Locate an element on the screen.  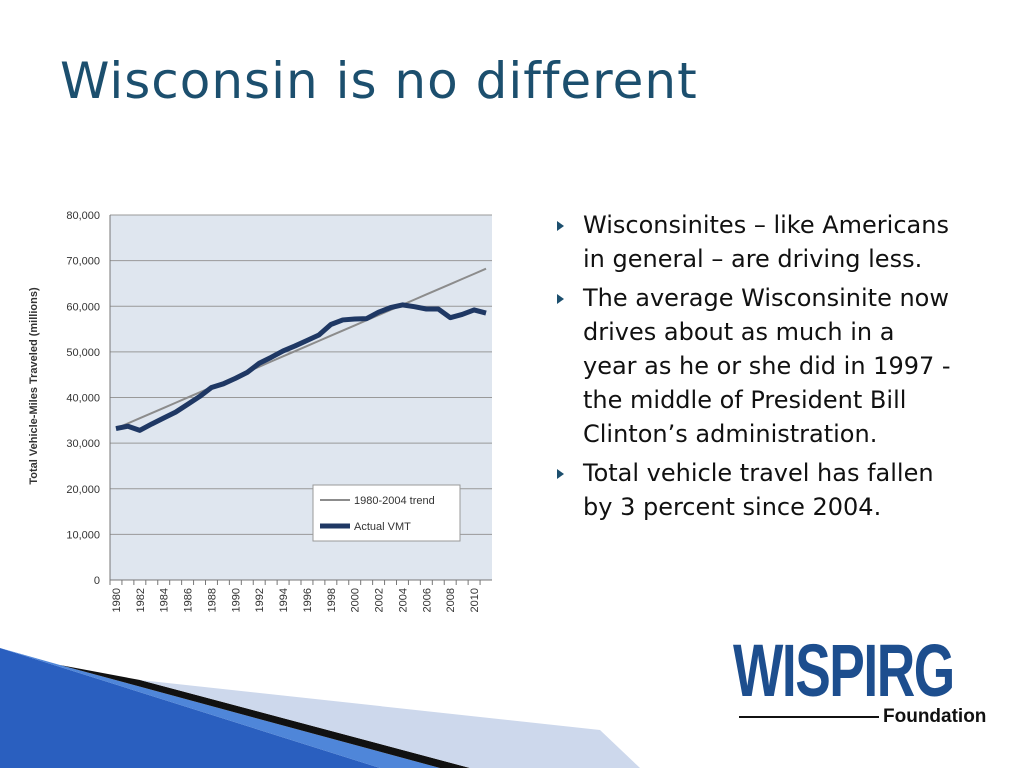
x-tick-label: 1994 is located at coordinates (284, 600).